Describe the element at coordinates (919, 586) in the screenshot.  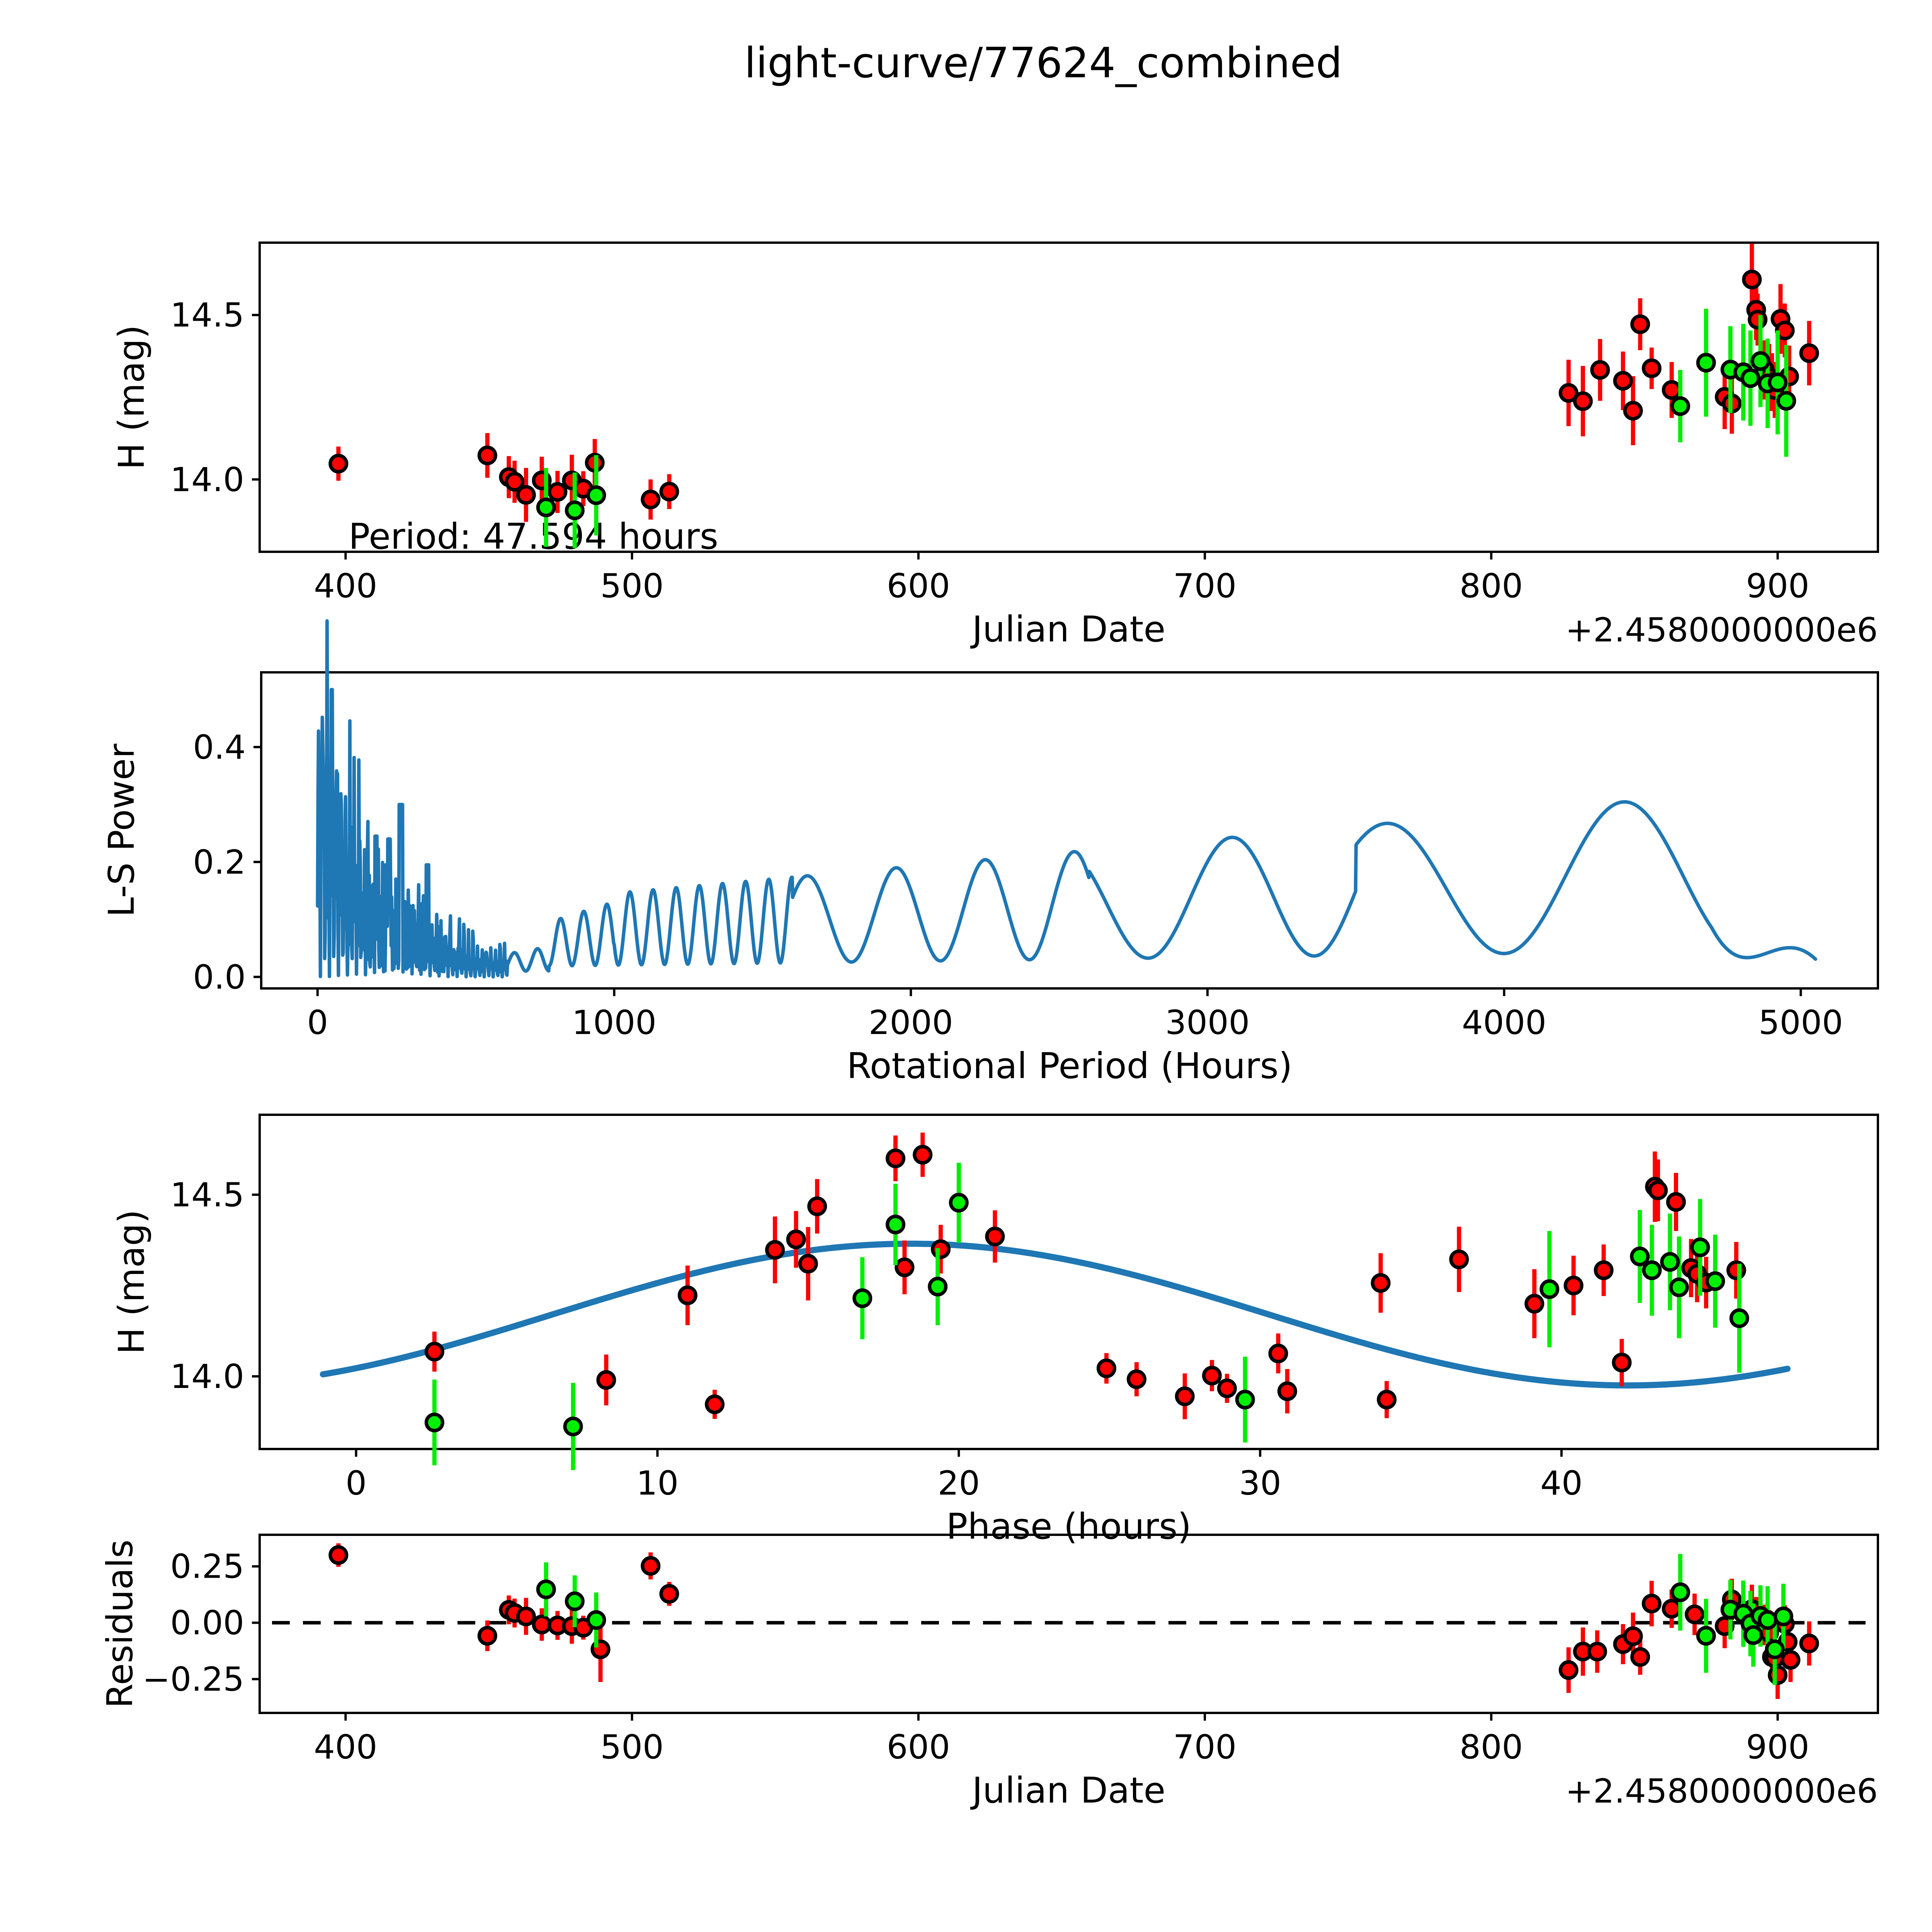
I see `x-tick-label-lightcurve-2: 600` at that location.